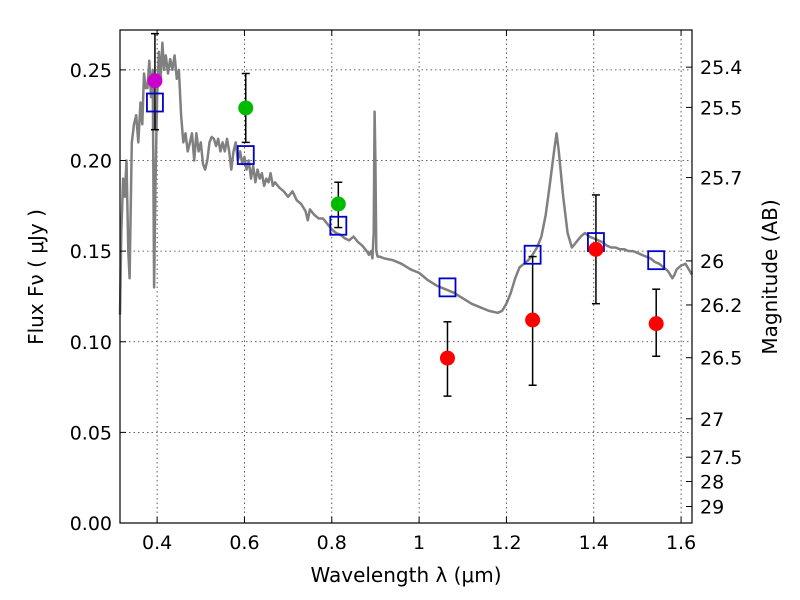  What do you see at coordinates (770, 276) in the screenshot?
I see `y2-axis-title: Magnitude (AB)` at bounding box center [770, 276].